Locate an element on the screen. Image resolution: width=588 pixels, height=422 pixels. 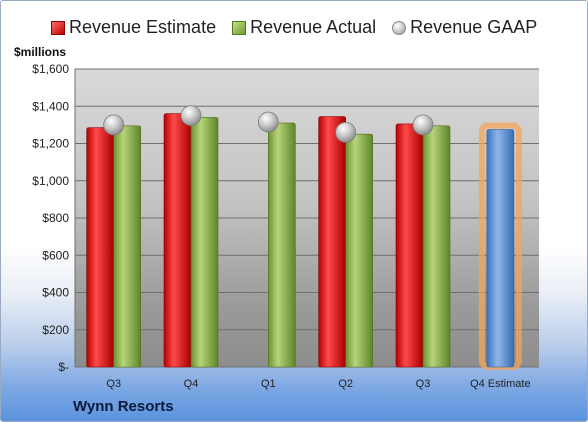
legend-label-gaap: Revenue GAAP is located at coordinates (474, 27).